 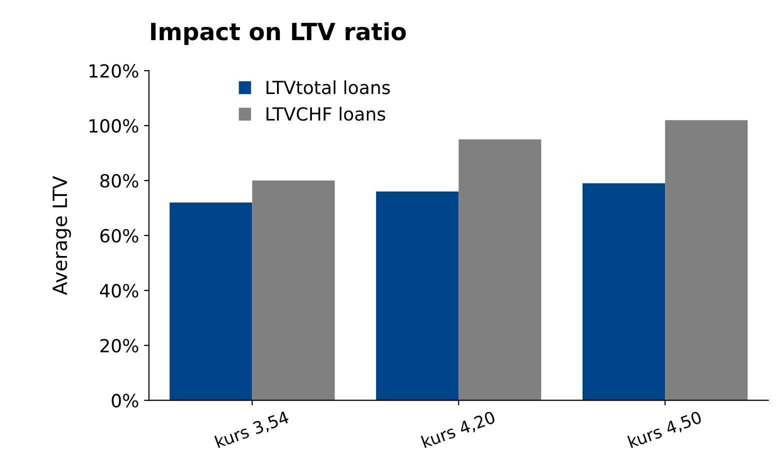 What do you see at coordinates (119, 291) in the screenshot?
I see `y-tick-label: 40%` at bounding box center [119, 291].